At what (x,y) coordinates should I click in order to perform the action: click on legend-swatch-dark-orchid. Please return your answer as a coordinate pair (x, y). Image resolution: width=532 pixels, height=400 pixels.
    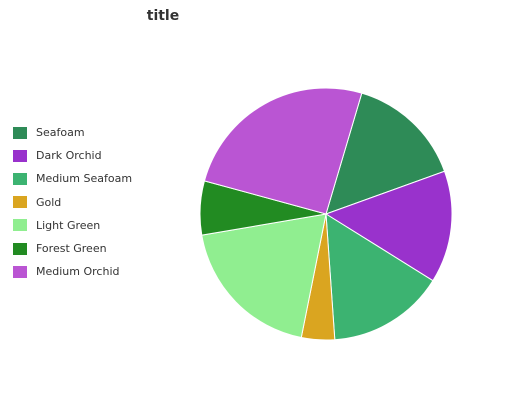
    Looking at the image, I should click on (20, 155).